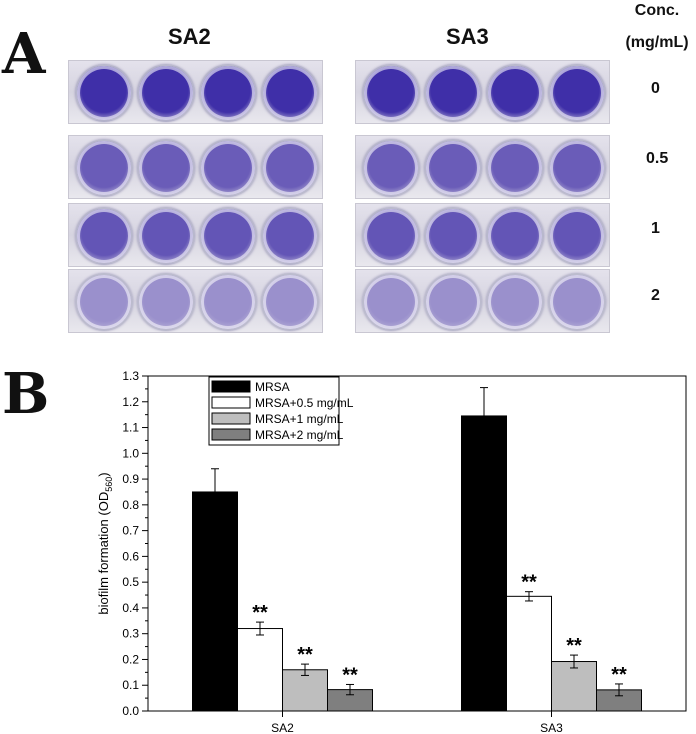 This screenshot has width=696, height=734. I want to click on y-tick-label: 1.3, so click(130, 376).